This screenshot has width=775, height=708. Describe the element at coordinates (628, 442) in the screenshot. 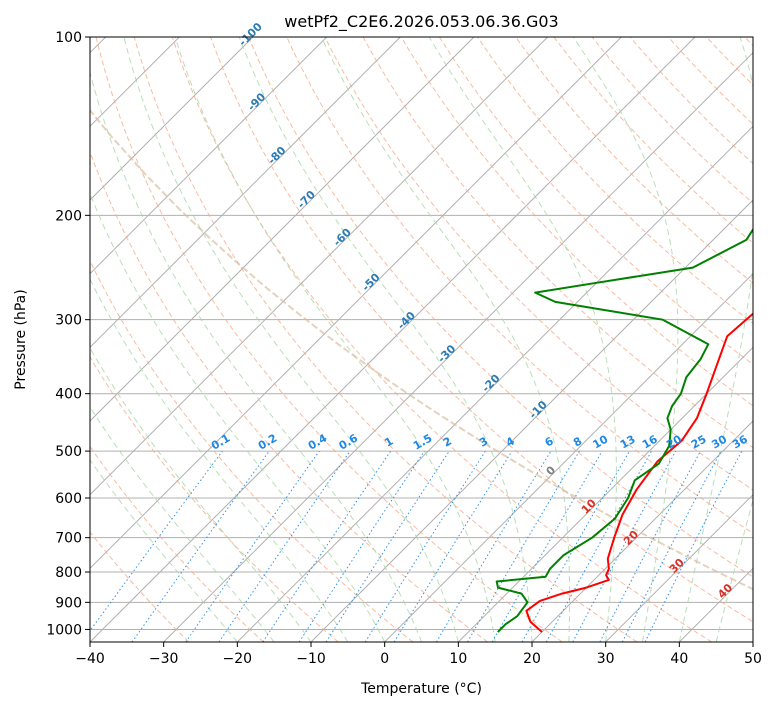

I see `mixing-ratio-label: 13` at that location.